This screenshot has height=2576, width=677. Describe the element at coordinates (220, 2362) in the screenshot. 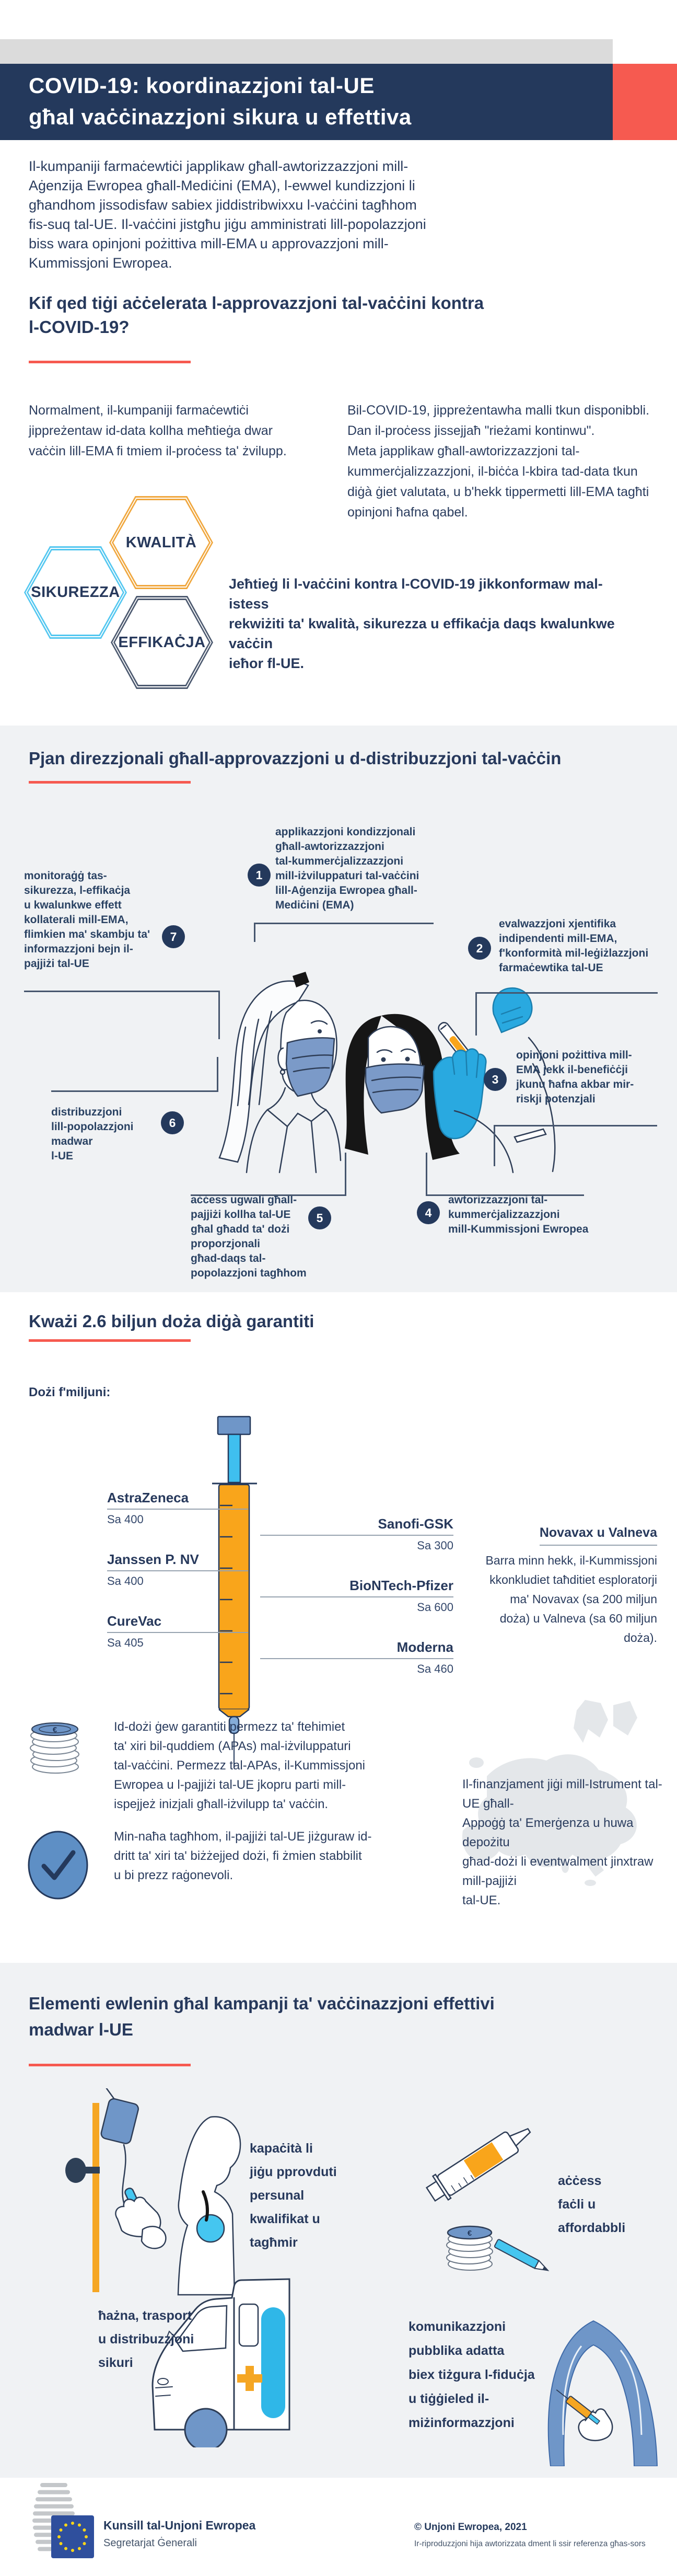

I see `van-illustration` at that location.